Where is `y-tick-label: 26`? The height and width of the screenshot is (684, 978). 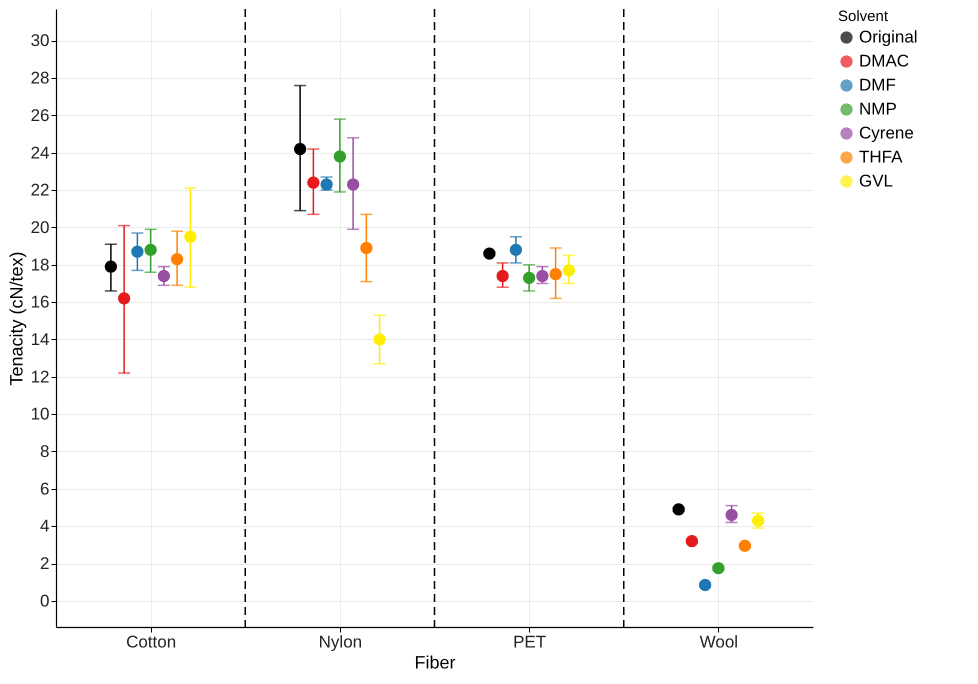 y-tick-label: 26 is located at coordinates (40, 115).